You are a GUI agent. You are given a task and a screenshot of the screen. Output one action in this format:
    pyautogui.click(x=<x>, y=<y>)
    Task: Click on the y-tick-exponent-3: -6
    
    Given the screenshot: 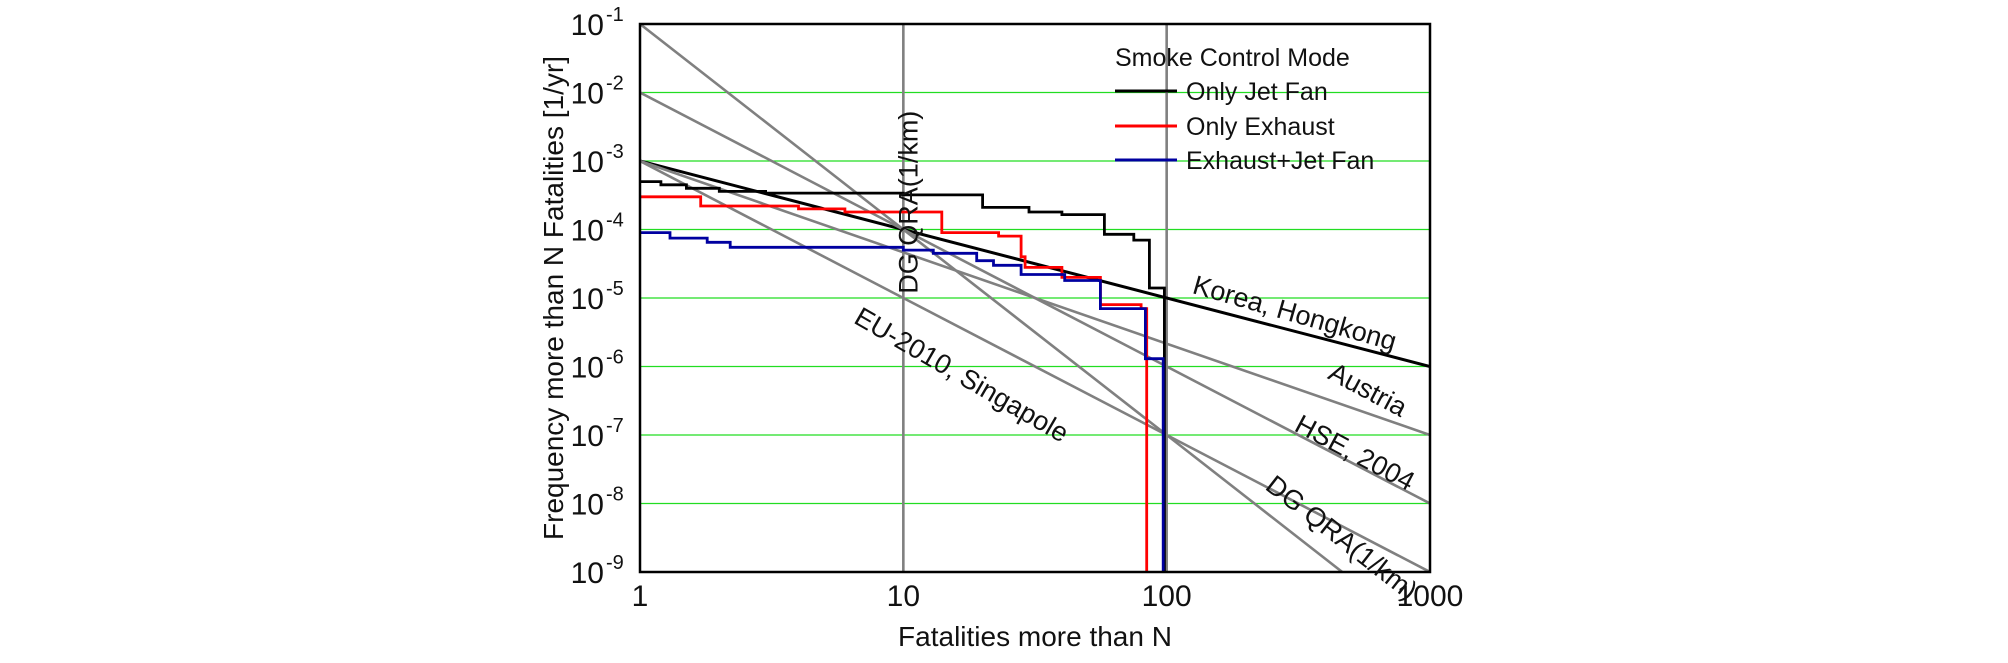 What is the action you would take?
    pyautogui.click(x=615, y=358)
    